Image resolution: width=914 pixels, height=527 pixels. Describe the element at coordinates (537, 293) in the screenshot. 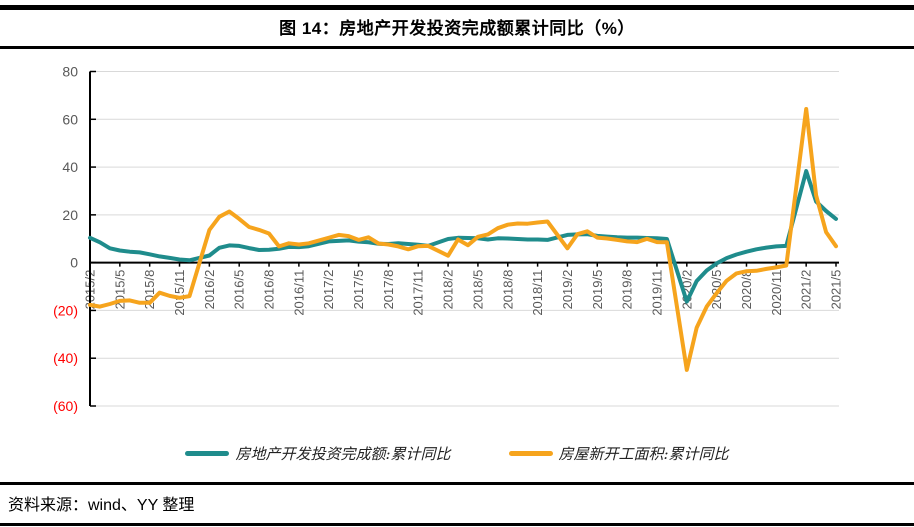

I see `x-axis-label: 2018/11` at that location.